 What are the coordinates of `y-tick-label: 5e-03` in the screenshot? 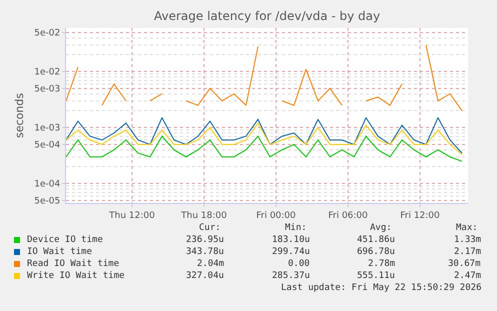 It's located at (47, 89).